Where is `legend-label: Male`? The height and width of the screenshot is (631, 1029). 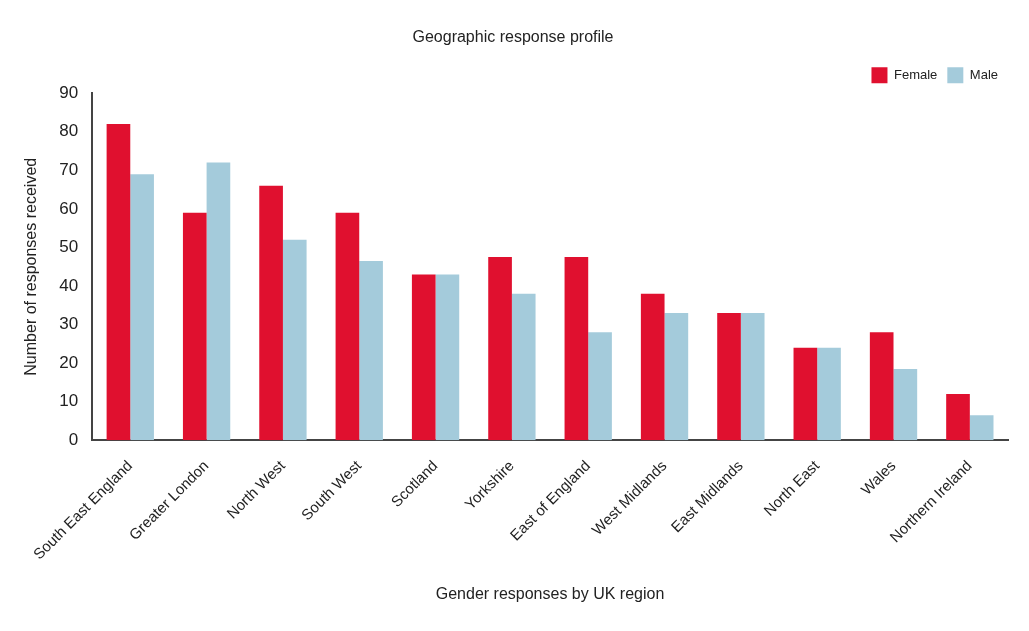 legend-label: Male is located at coordinates (984, 74).